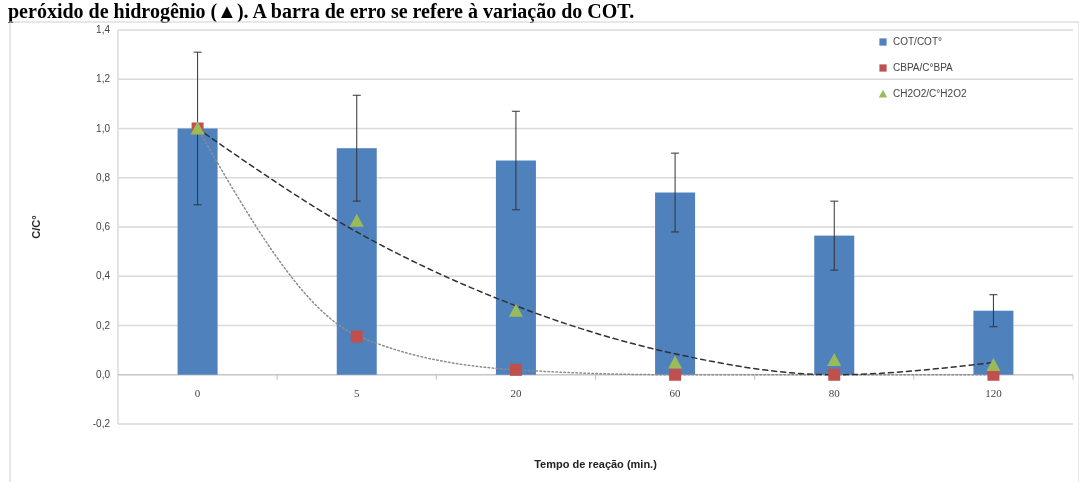  I want to click on y-tick-label: -0,2, so click(101, 424).